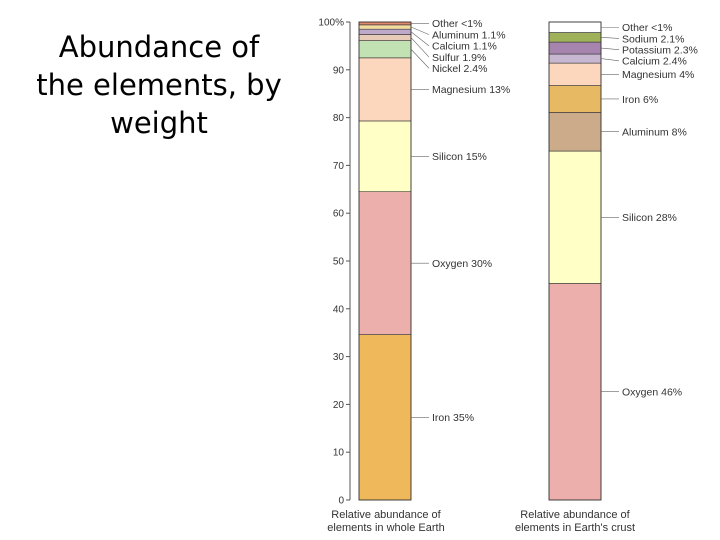  Describe the element at coordinates (159, 85) in the screenshot. I see `slide-title: Abundance of the elements, by weight` at that location.